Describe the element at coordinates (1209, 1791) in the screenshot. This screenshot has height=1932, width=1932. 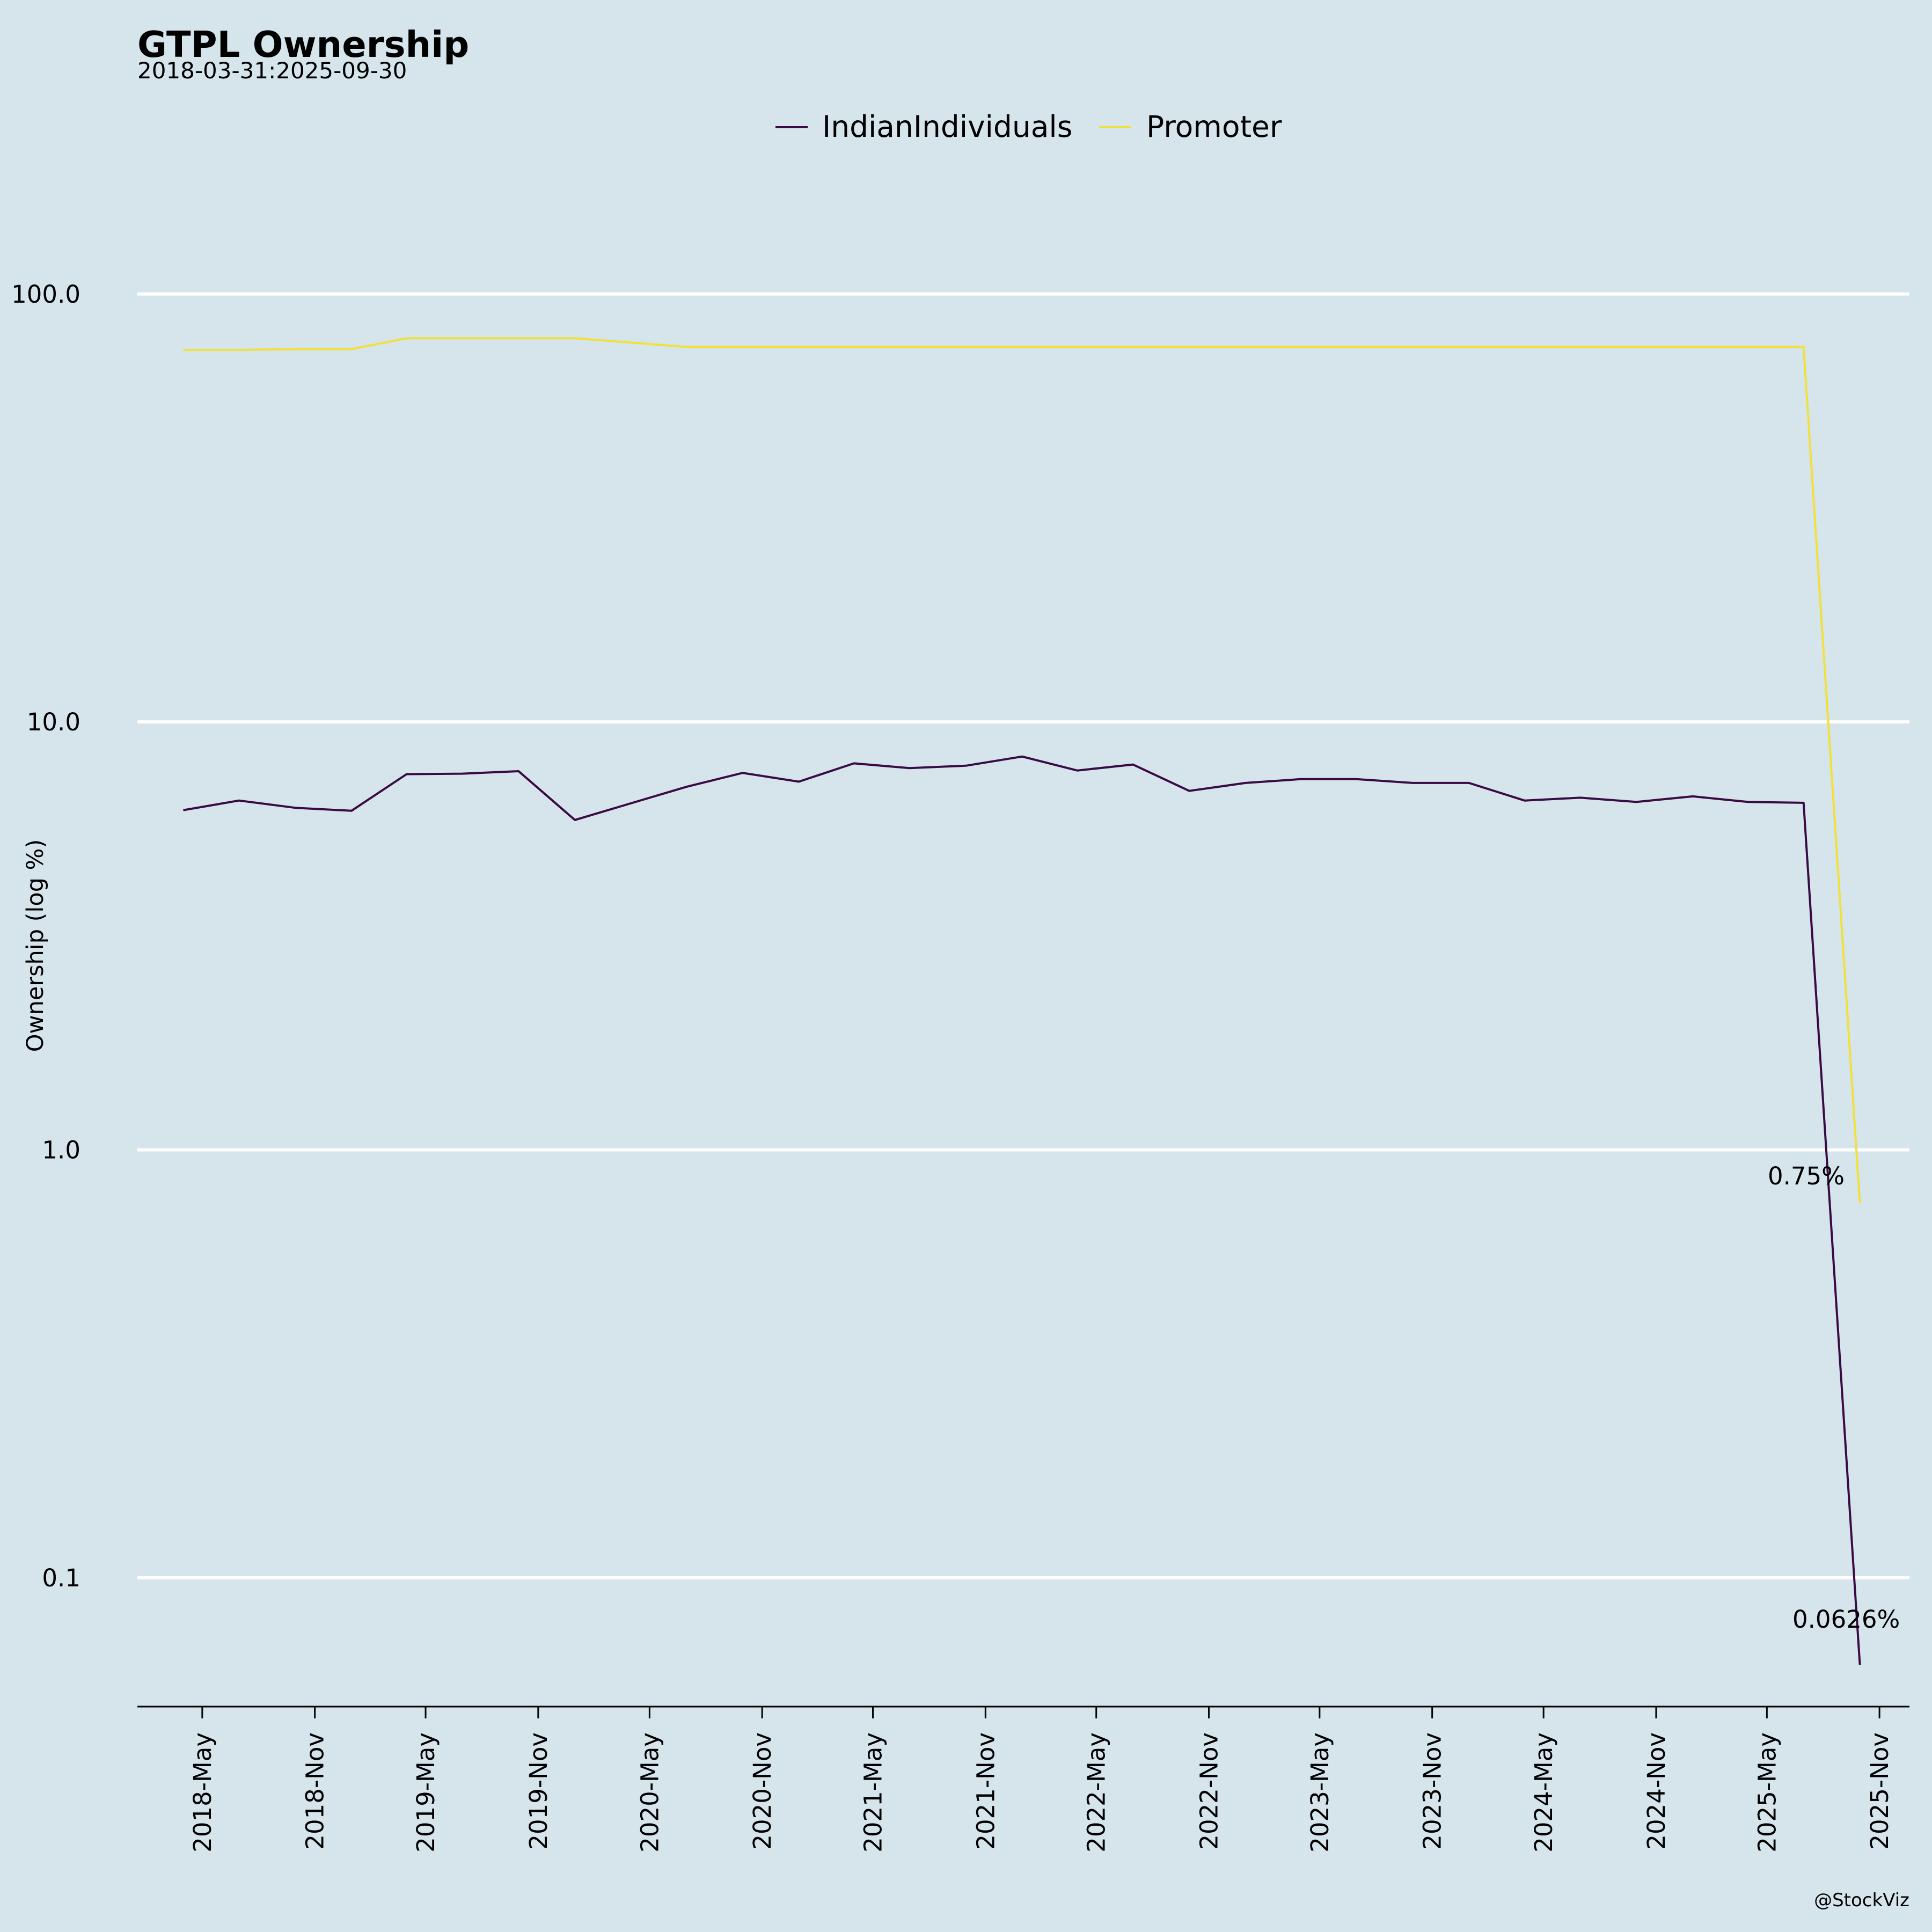
I see `x-tick-label: 2022-Nov` at that location.